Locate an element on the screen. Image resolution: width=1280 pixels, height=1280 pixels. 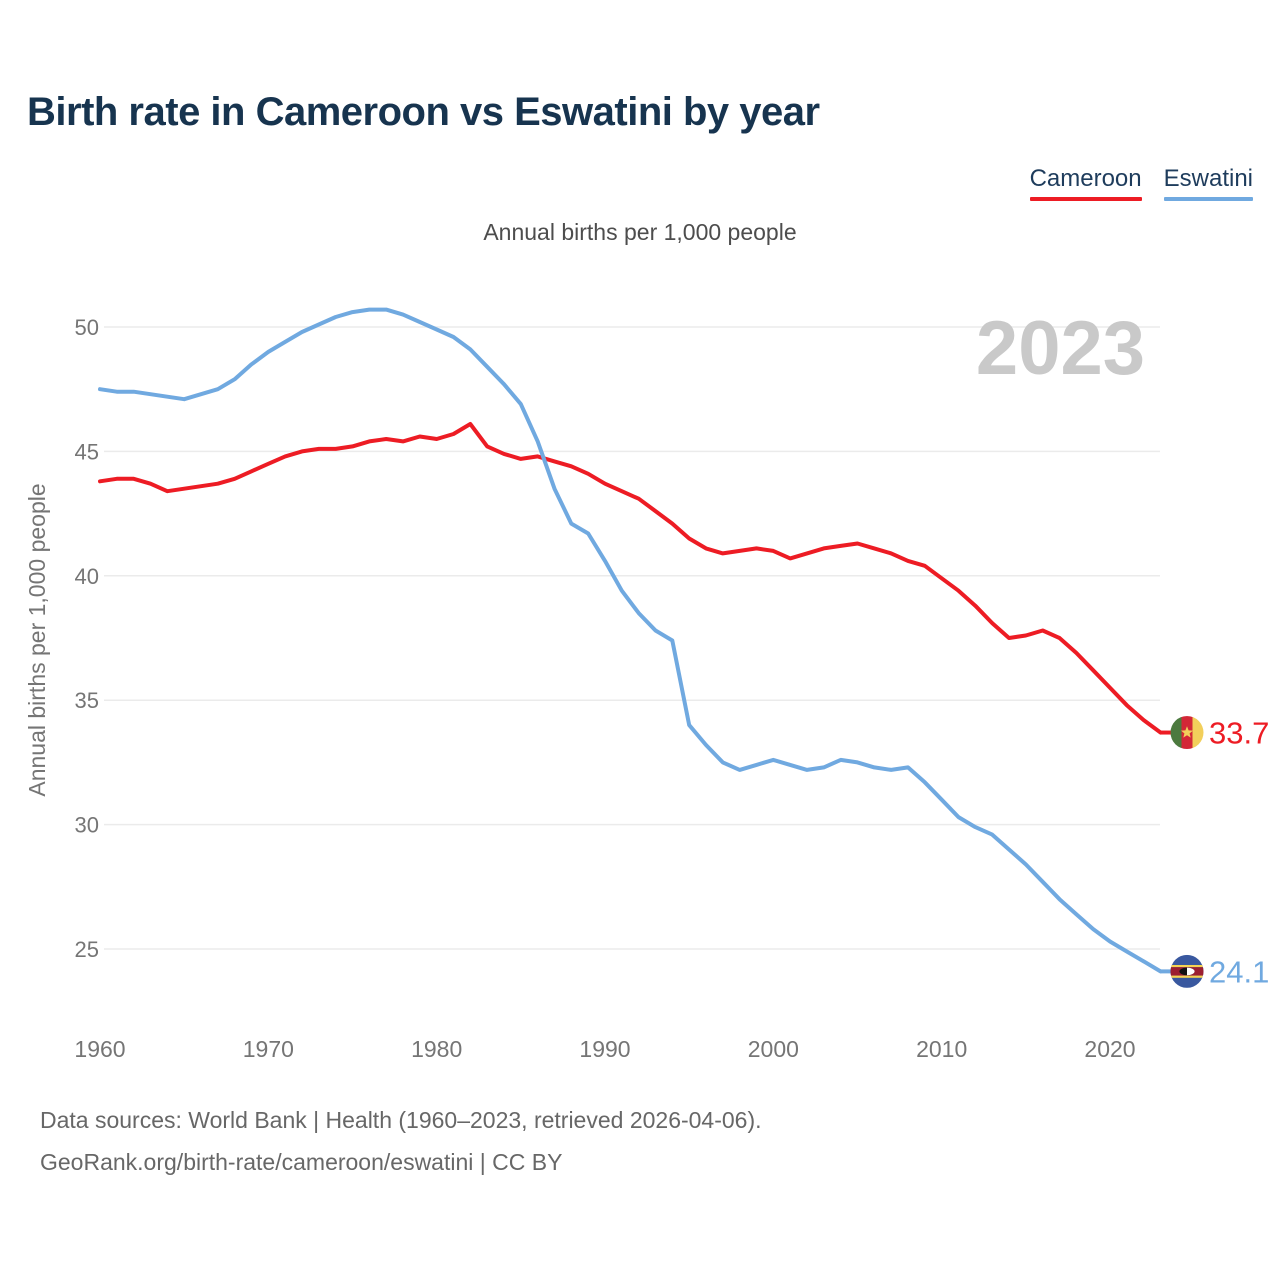
legend-underline-eswatini is located at coordinates (1208, 199).